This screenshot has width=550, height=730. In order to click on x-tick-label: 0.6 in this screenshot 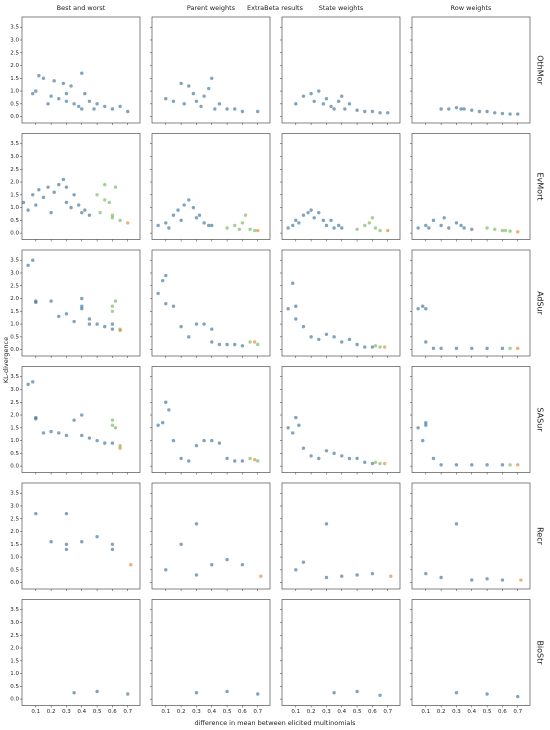, I will do `click(242, 712)`.